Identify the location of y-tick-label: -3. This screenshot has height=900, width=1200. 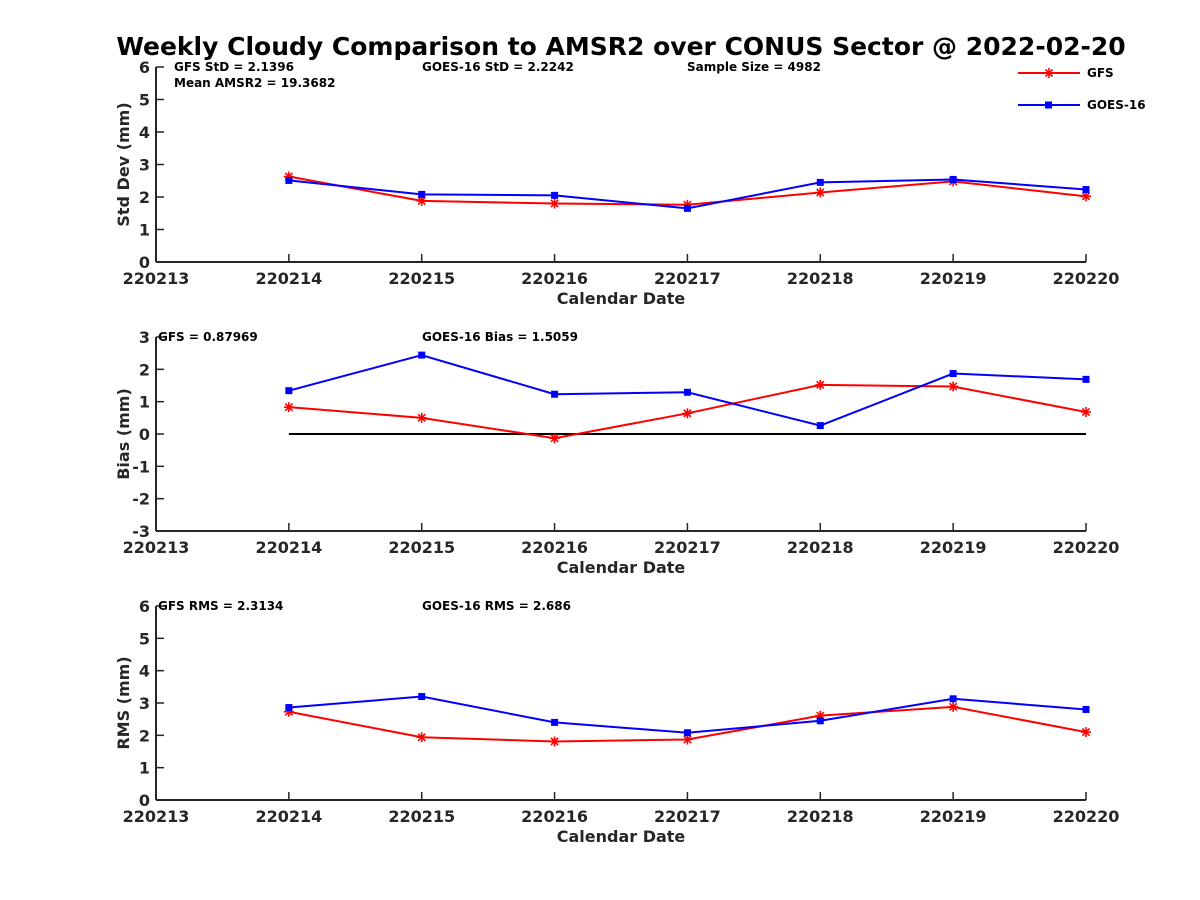
(141, 531).